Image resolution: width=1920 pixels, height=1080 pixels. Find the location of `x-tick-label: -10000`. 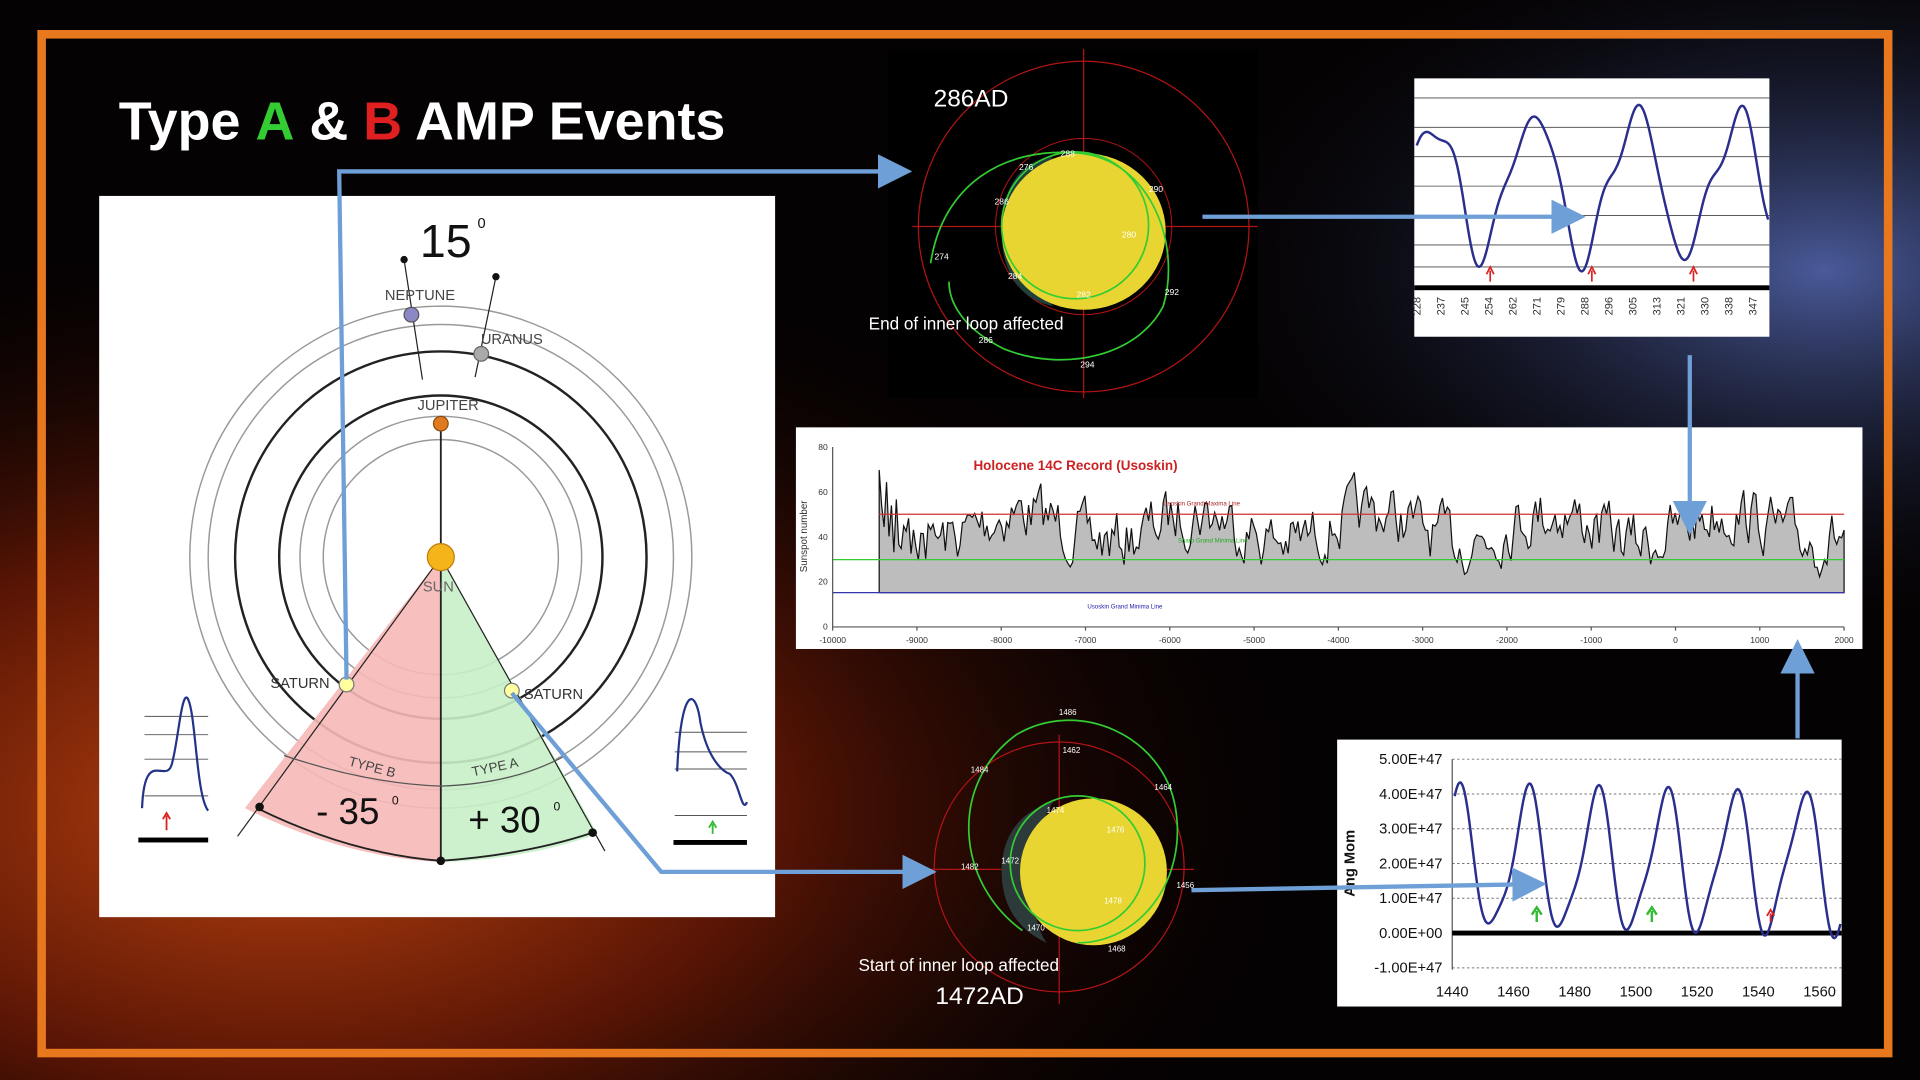

x-tick-label: -10000 is located at coordinates (832, 640).